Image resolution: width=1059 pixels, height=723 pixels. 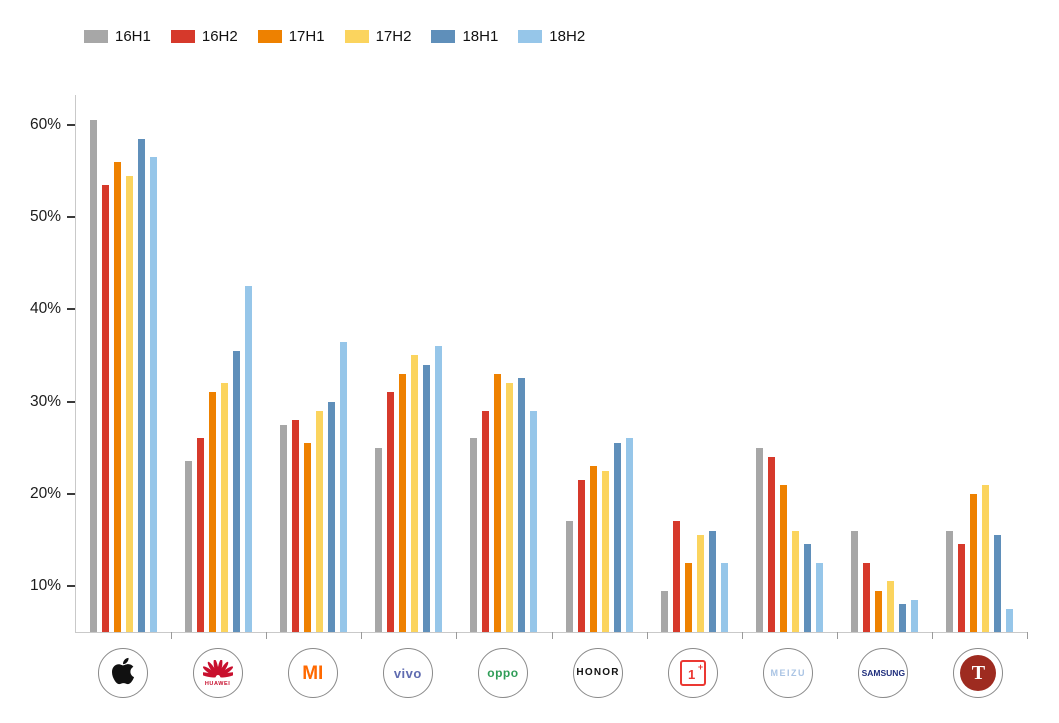 What do you see at coordinates (332, 516) in the screenshot?
I see `bar-mi-18H1` at bounding box center [332, 516].